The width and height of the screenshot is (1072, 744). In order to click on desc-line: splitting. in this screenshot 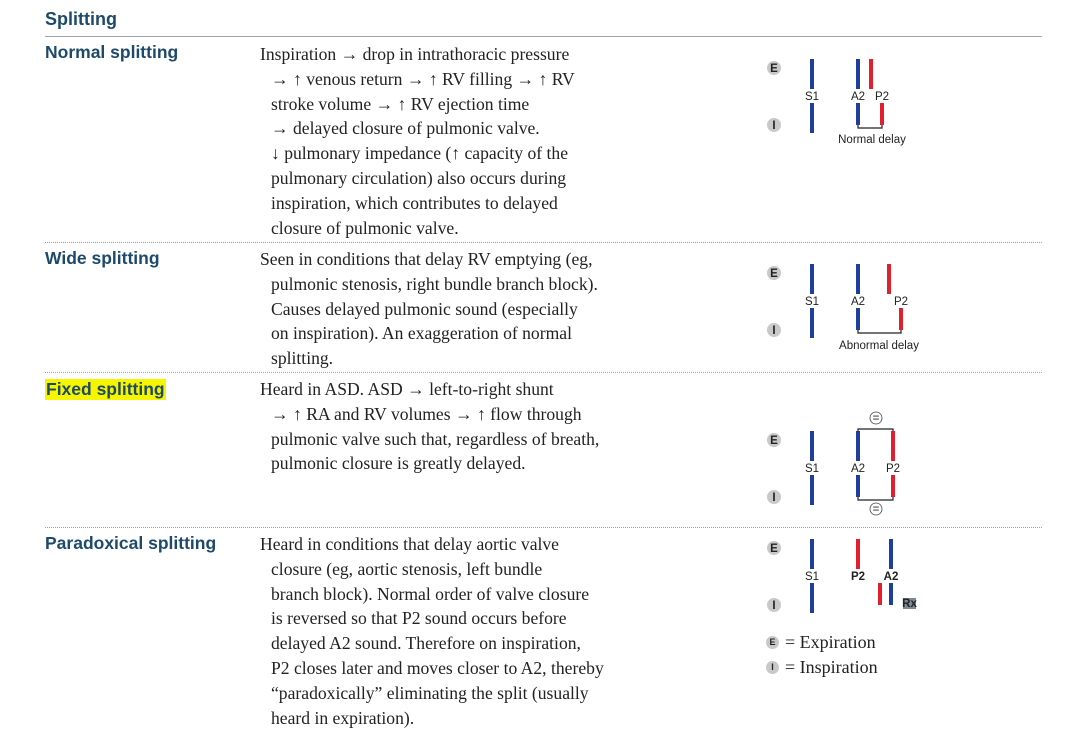, I will do `click(302, 358)`.